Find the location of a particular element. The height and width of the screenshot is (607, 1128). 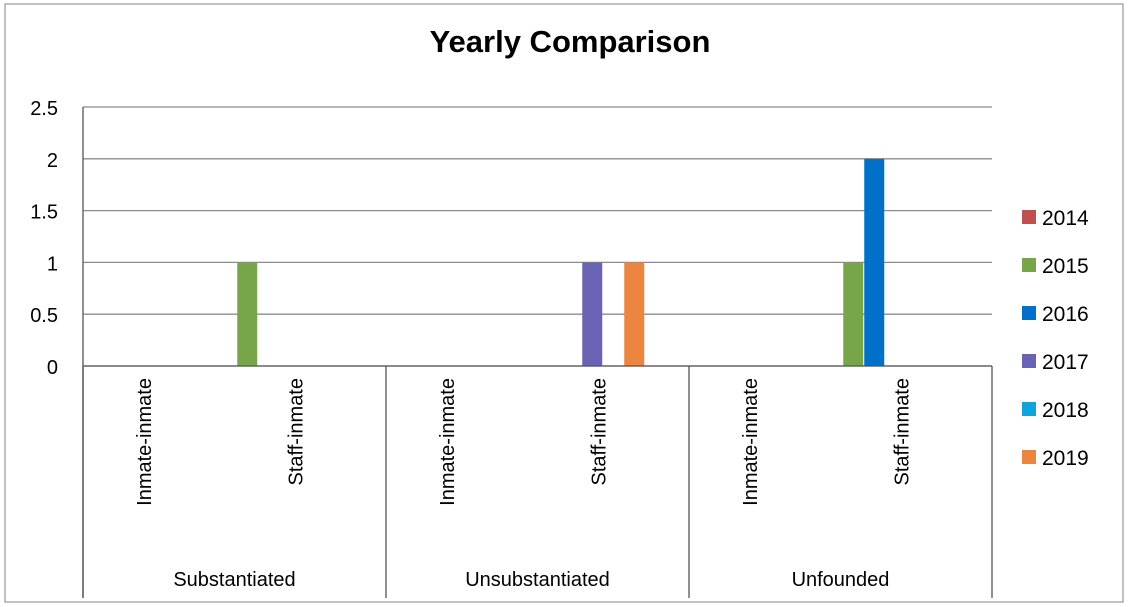

x-group-label: Unsubstantiated is located at coordinates (537, 580).